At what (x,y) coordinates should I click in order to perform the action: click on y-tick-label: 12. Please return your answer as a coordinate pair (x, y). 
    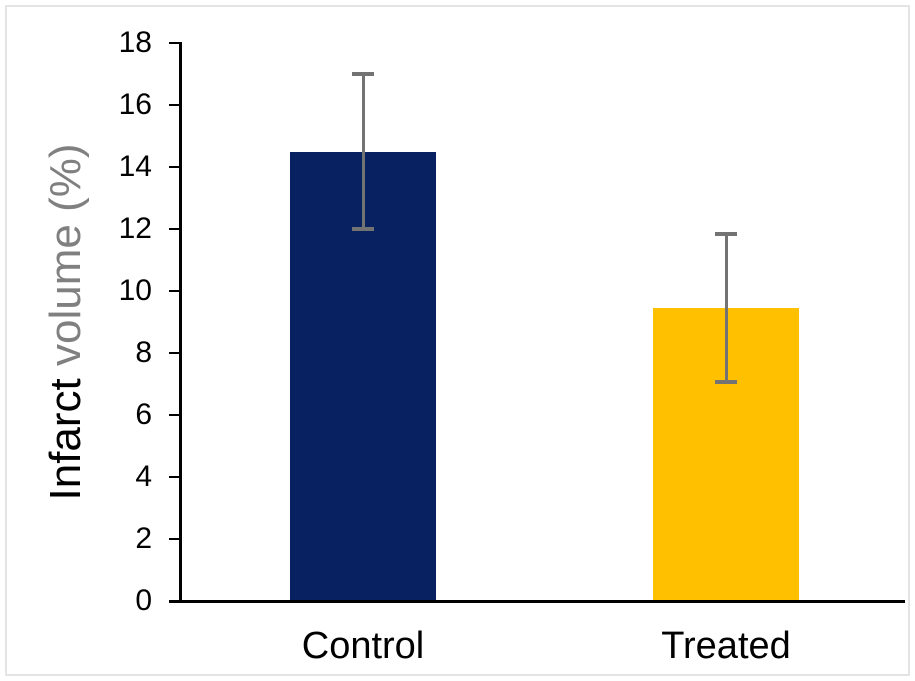
    Looking at the image, I should click on (135, 228).